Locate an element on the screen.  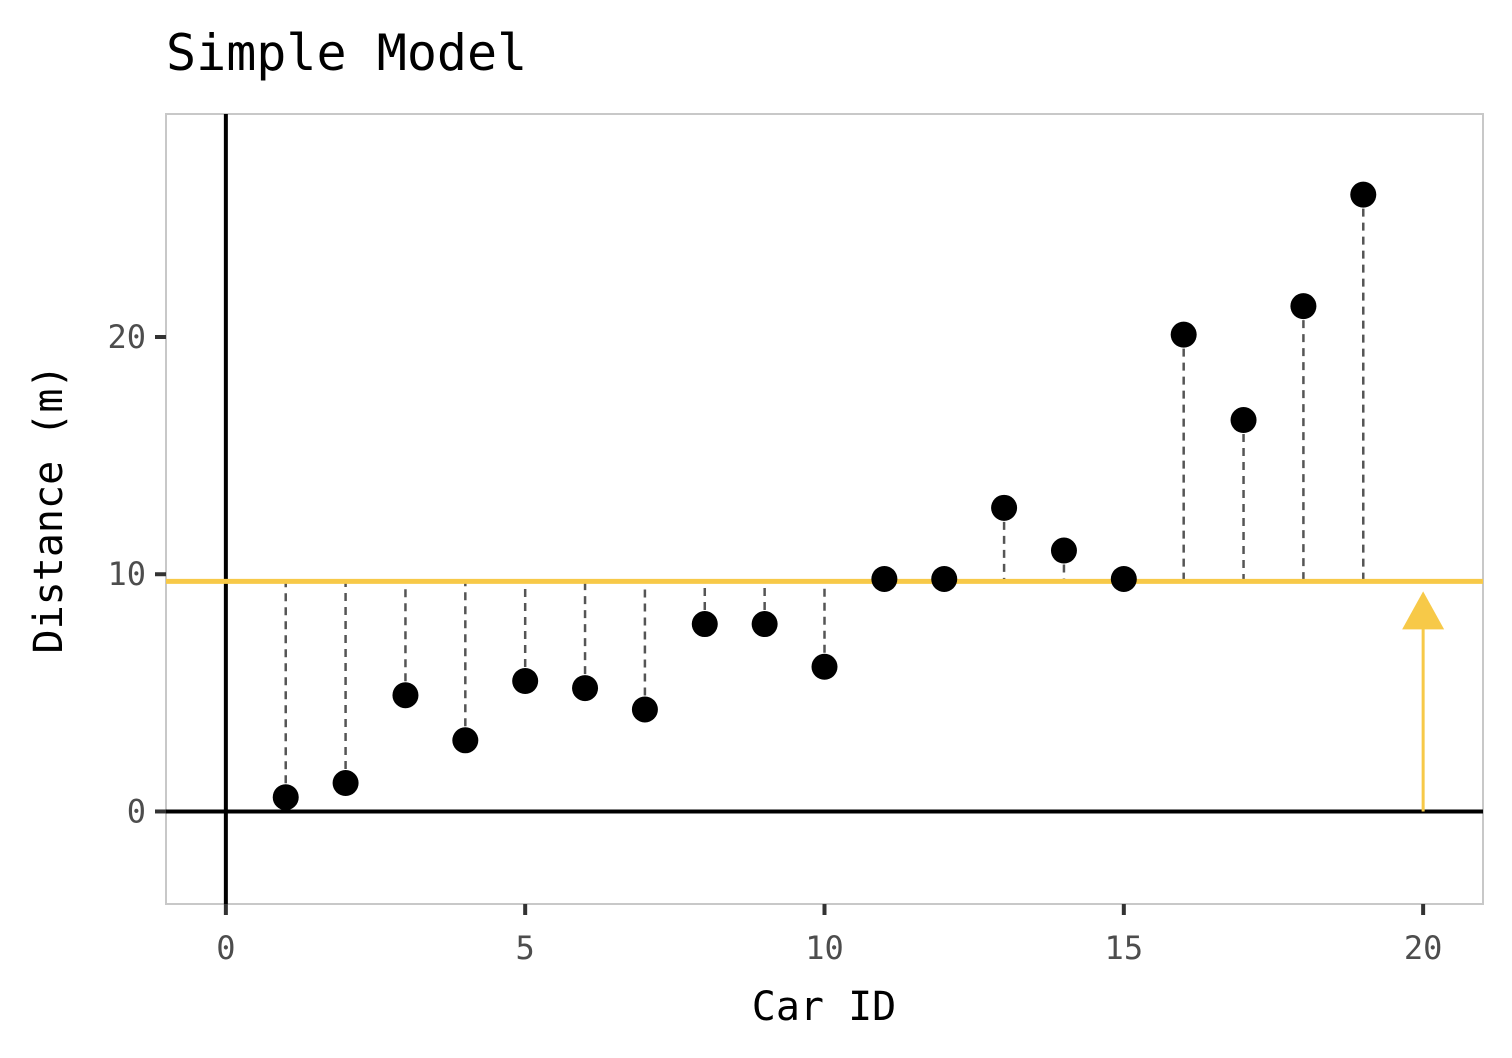
y-axis: 0 10 20 is located at coordinates (136, 574).